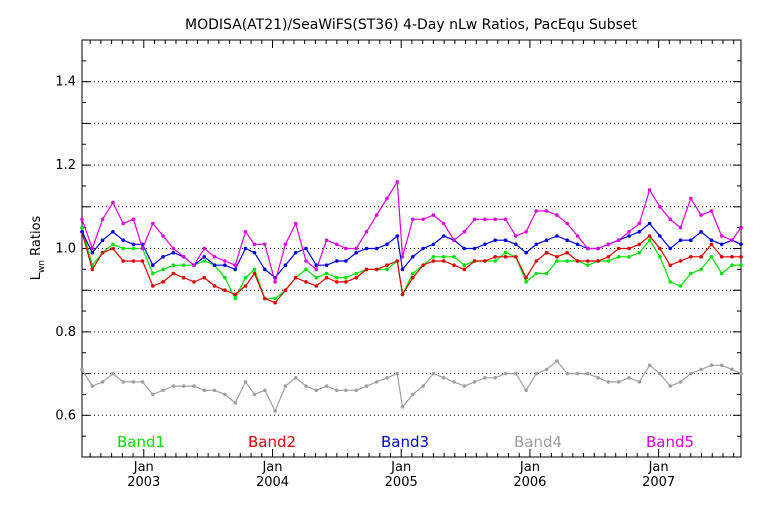 This screenshot has width=768, height=512. What do you see at coordinates (405, 442) in the screenshot?
I see `legend-label-band3: Band3` at bounding box center [405, 442].